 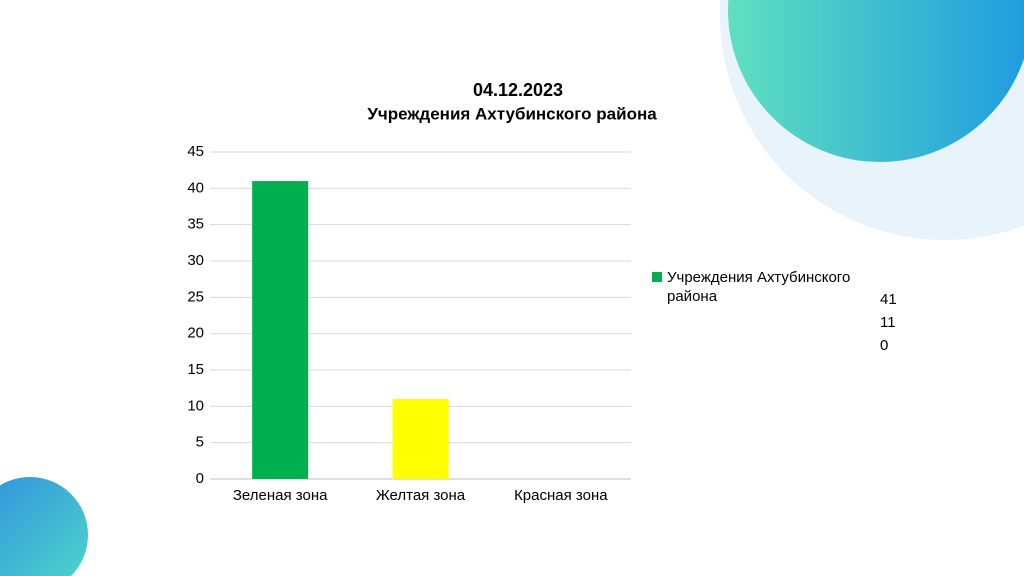 What do you see at coordinates (195, 224) in the screenshot?
I see `y-tick-label: 35` at bounding box center [195, 224].